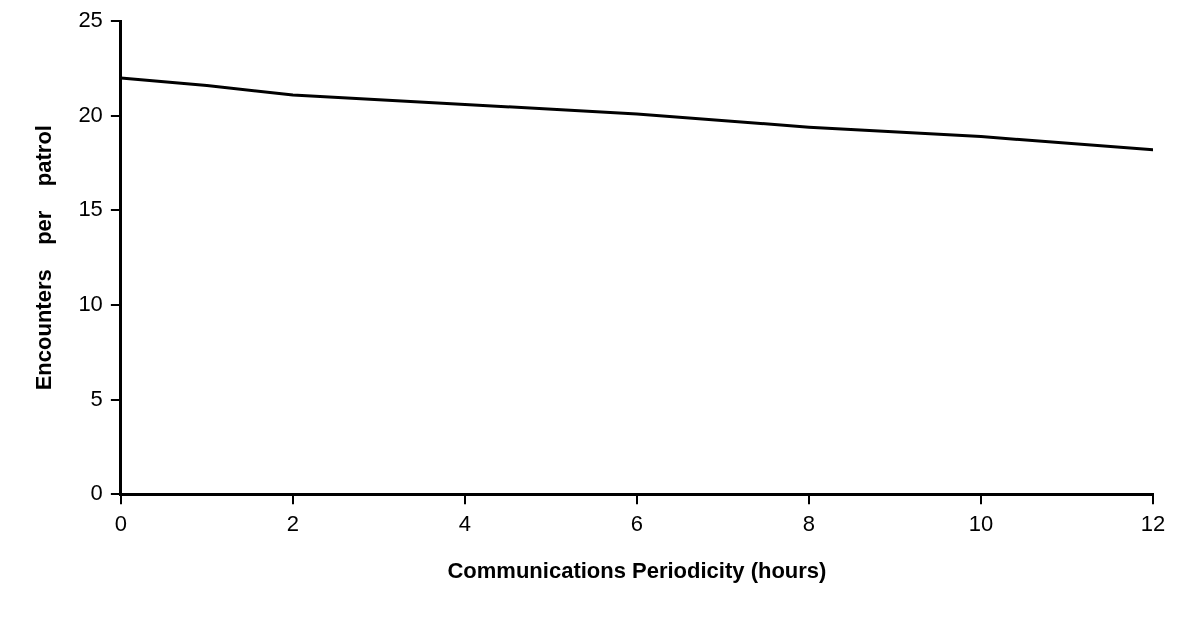 Image resolution: width=1178 pixels, height=617 pixels. What do you see at coordinates (90, 114) in the screenshot?
I see `y-tick-label: 20` at bounding box center [90, 114].